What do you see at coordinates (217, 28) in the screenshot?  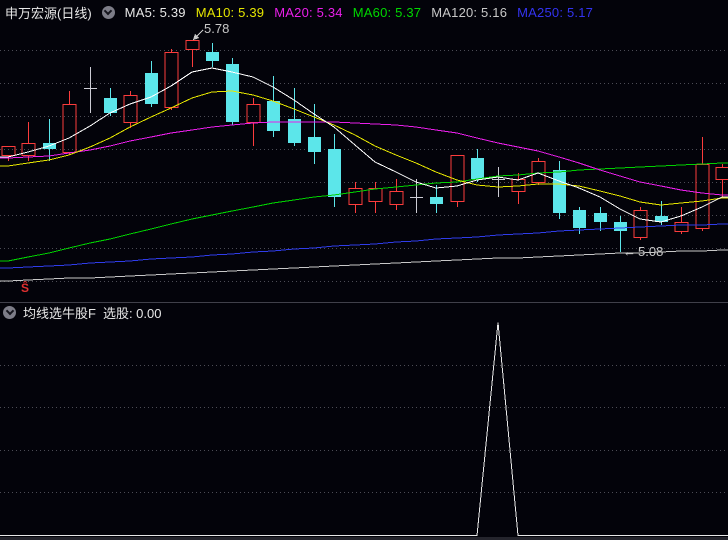 I see `highest-price-label: 5.78` at bounding box center [217, 28].